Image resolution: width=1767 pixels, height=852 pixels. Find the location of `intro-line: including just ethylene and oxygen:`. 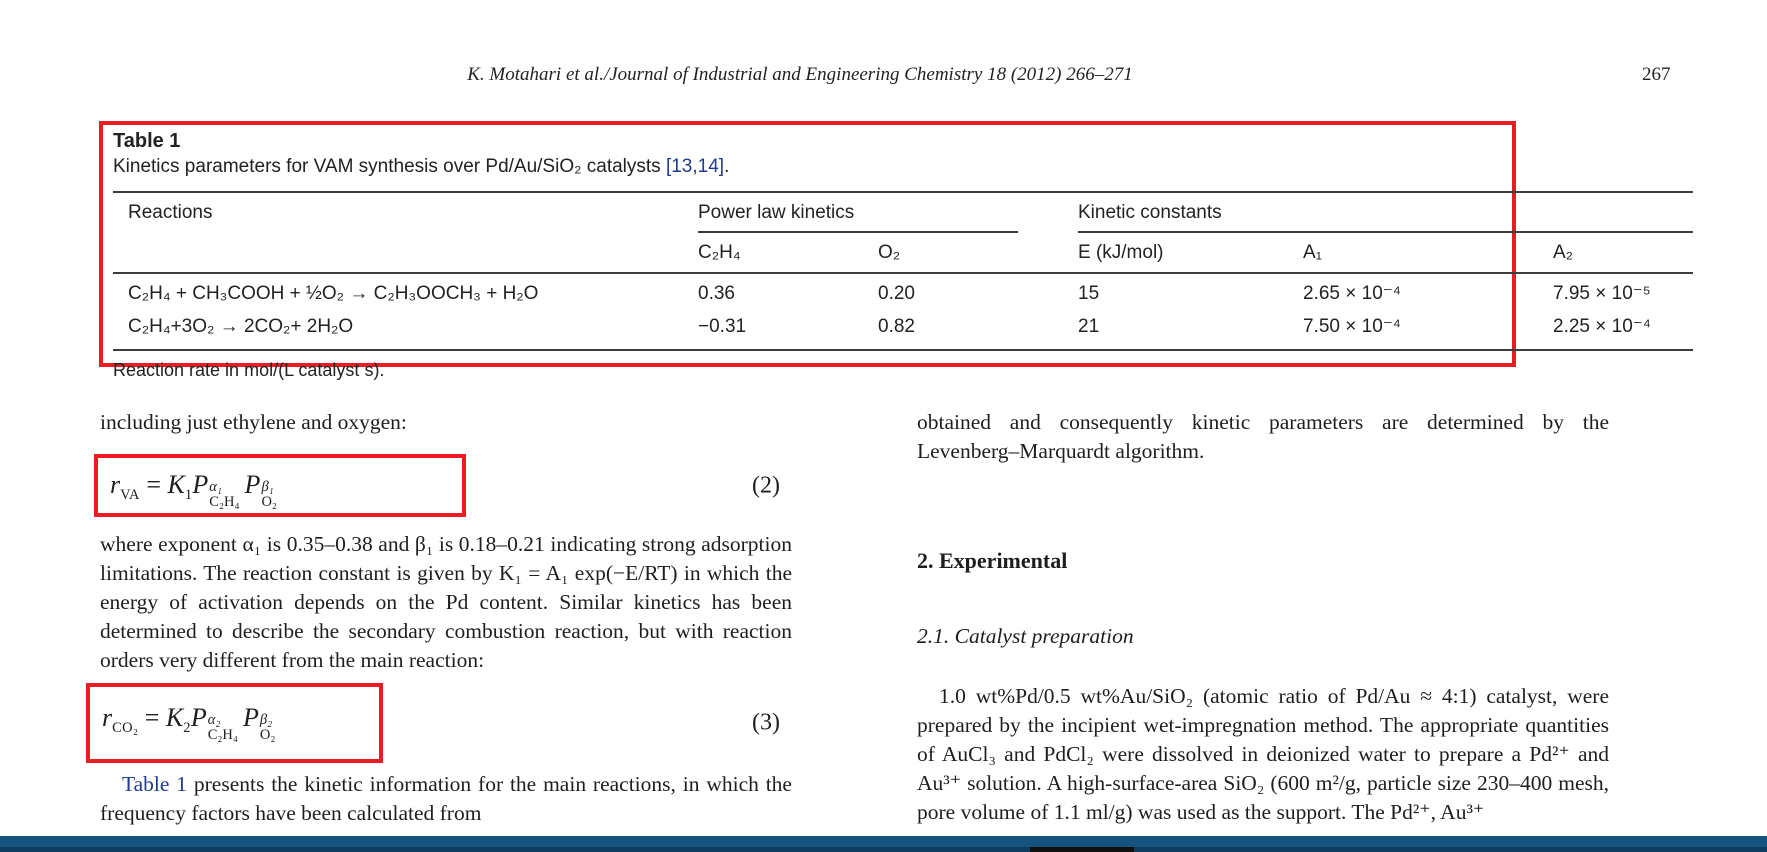

intro-line: including just ethylene and oxygen: is located at coordinates (253, 422).